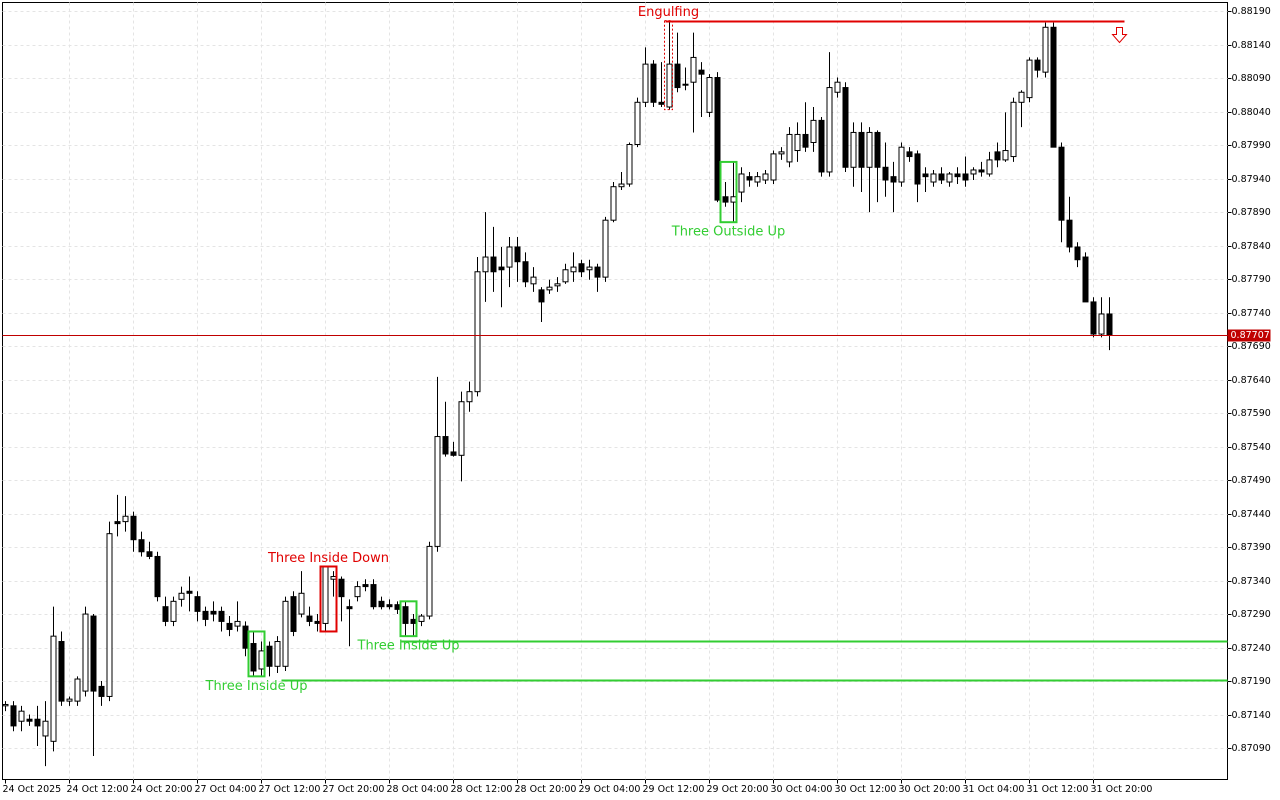 This screenshot has height=800, width=1280. Describe the element at coordinates (1251, 648) in the screenshot. I see `y-tick-label: 0.87240` at that location.